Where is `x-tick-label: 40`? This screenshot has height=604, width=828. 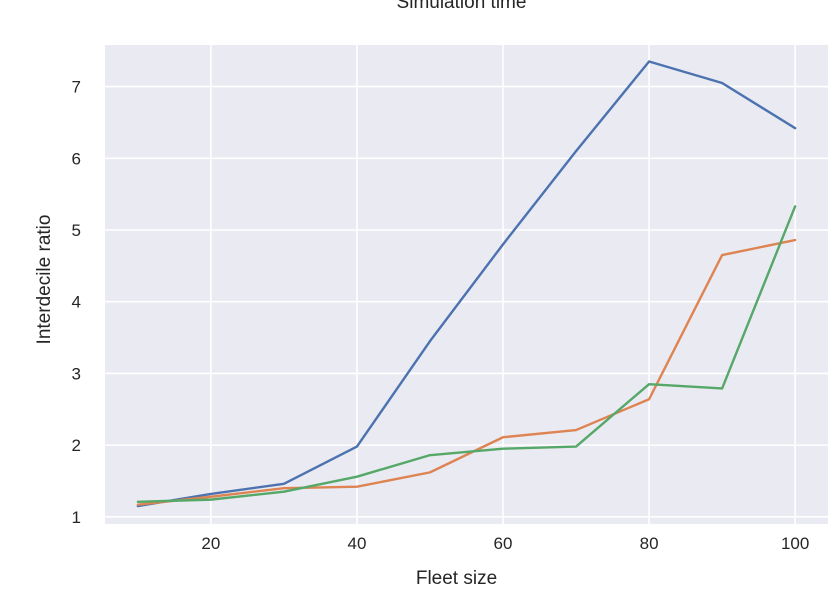
x-tick-label: 40 is located at coordinates (356, 543).